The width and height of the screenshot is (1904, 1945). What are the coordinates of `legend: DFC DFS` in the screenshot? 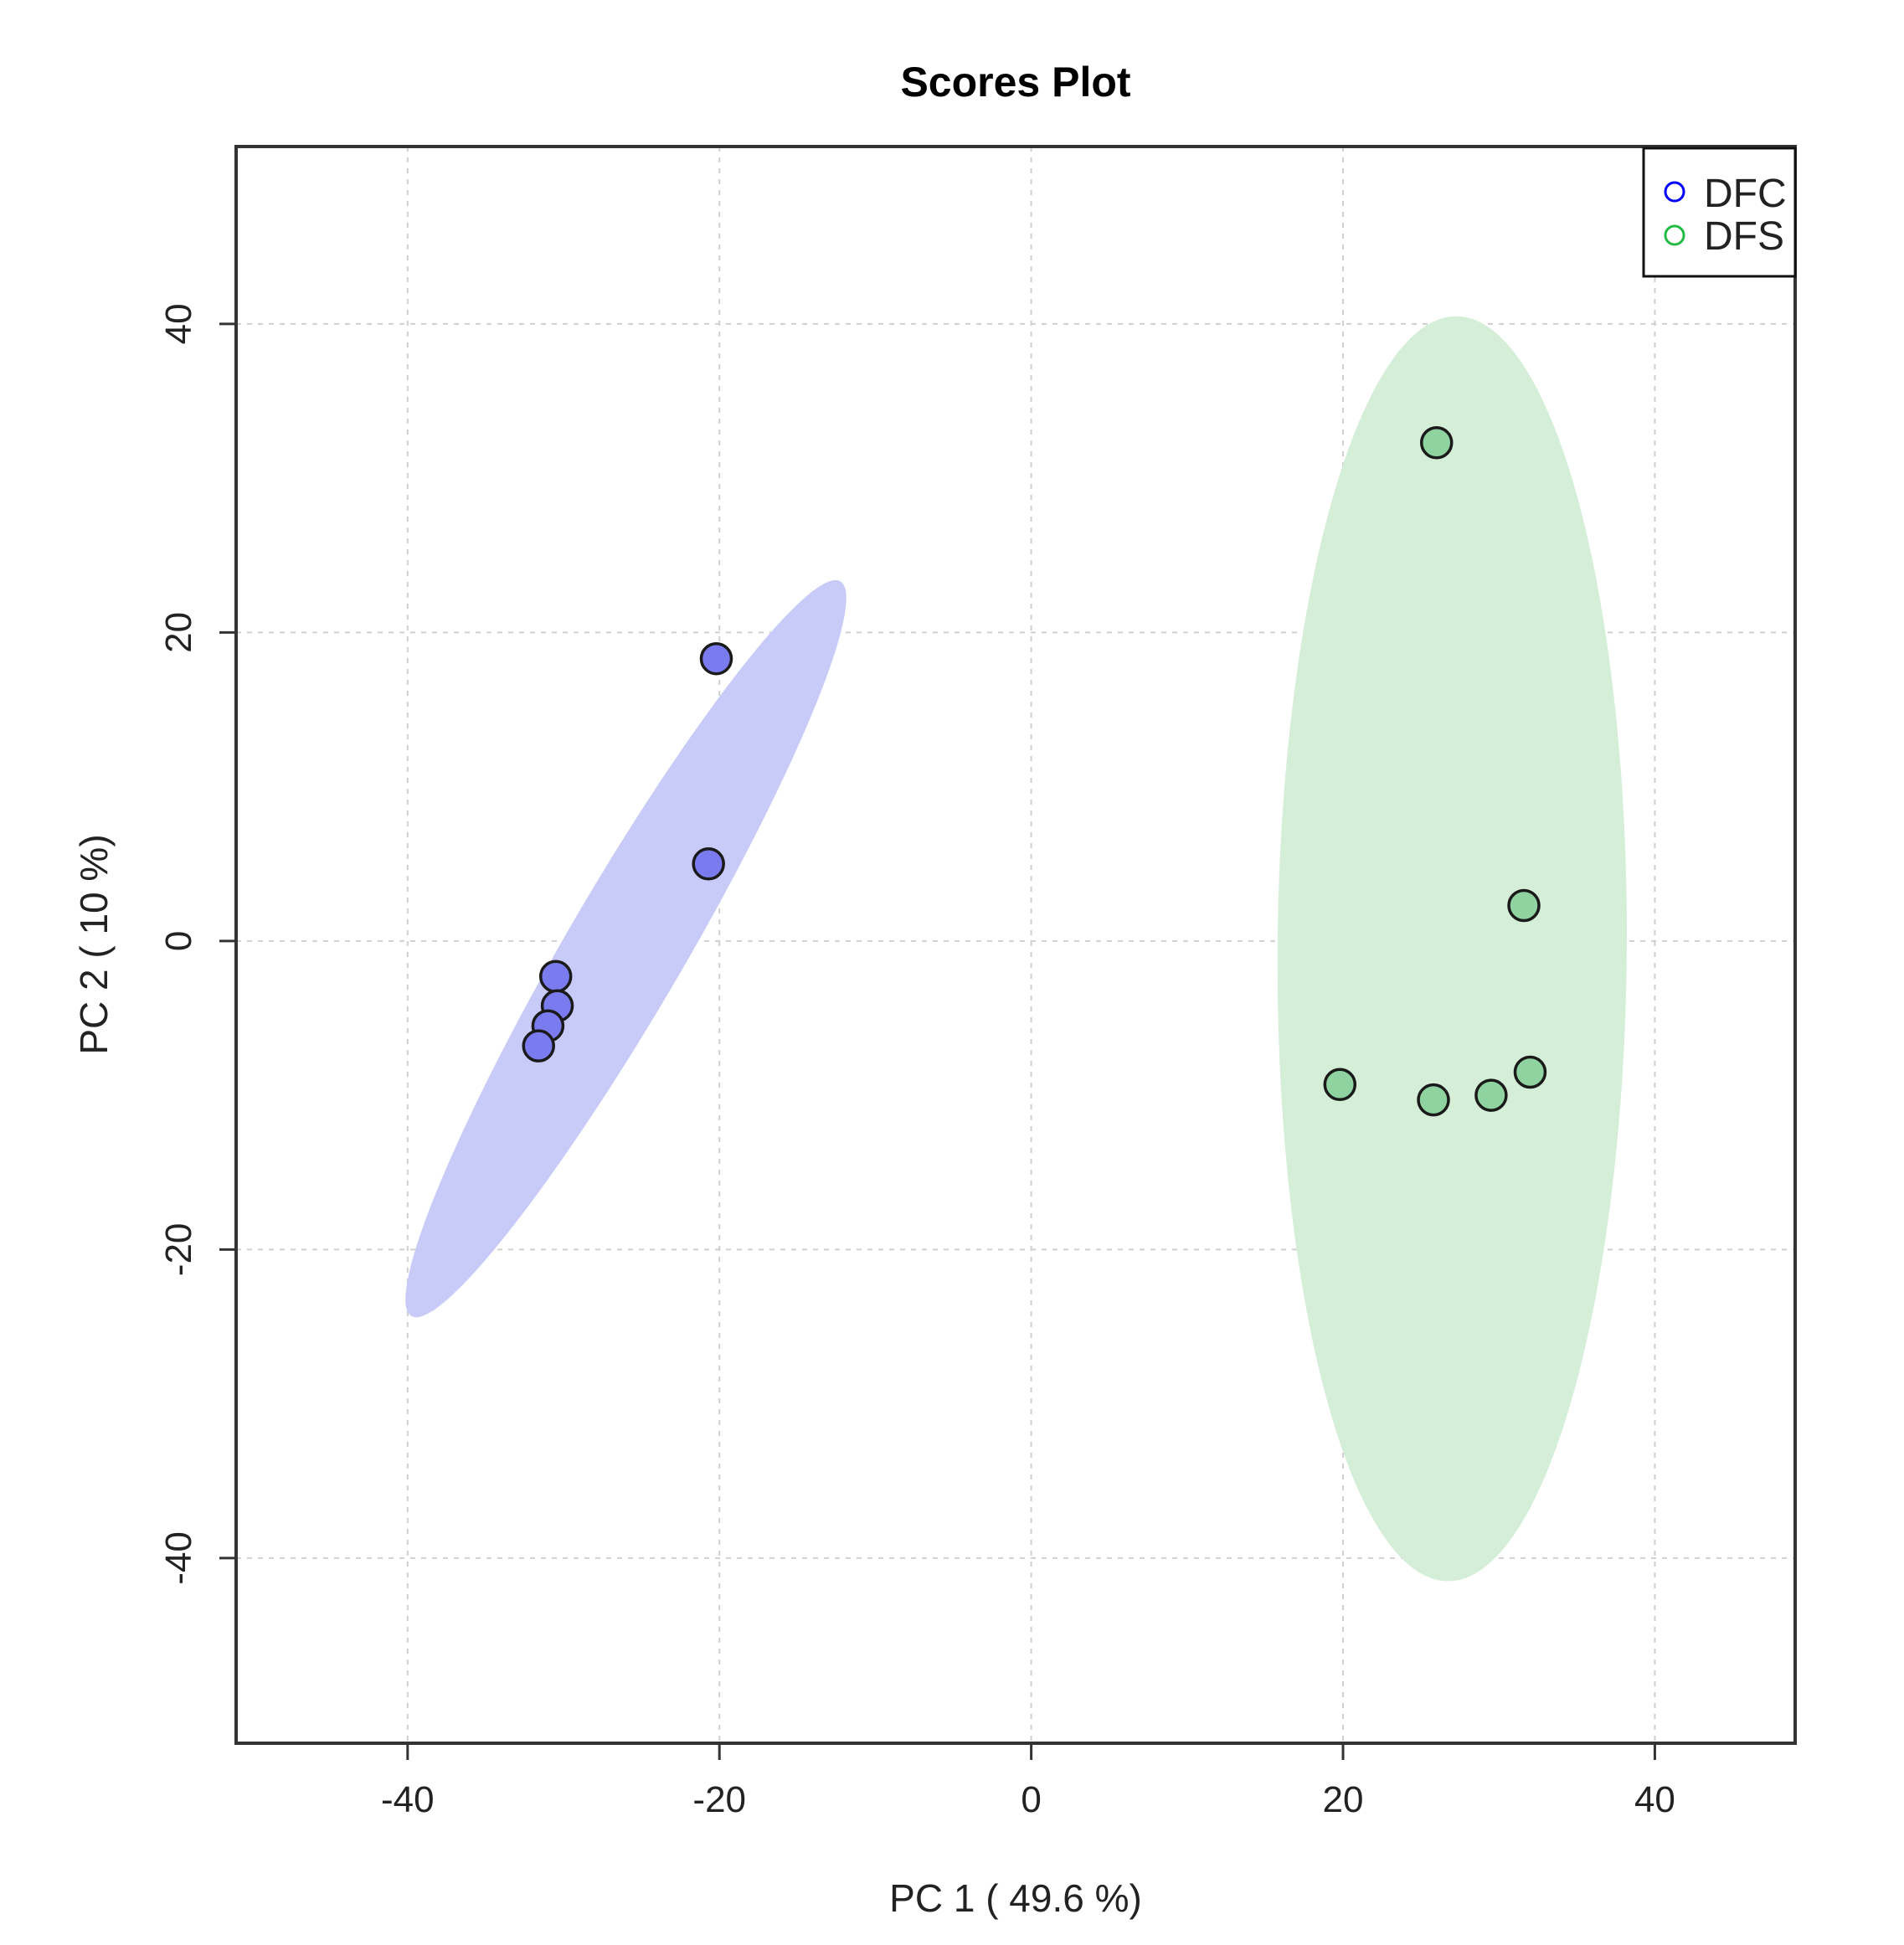 It's located at (1719, 213).